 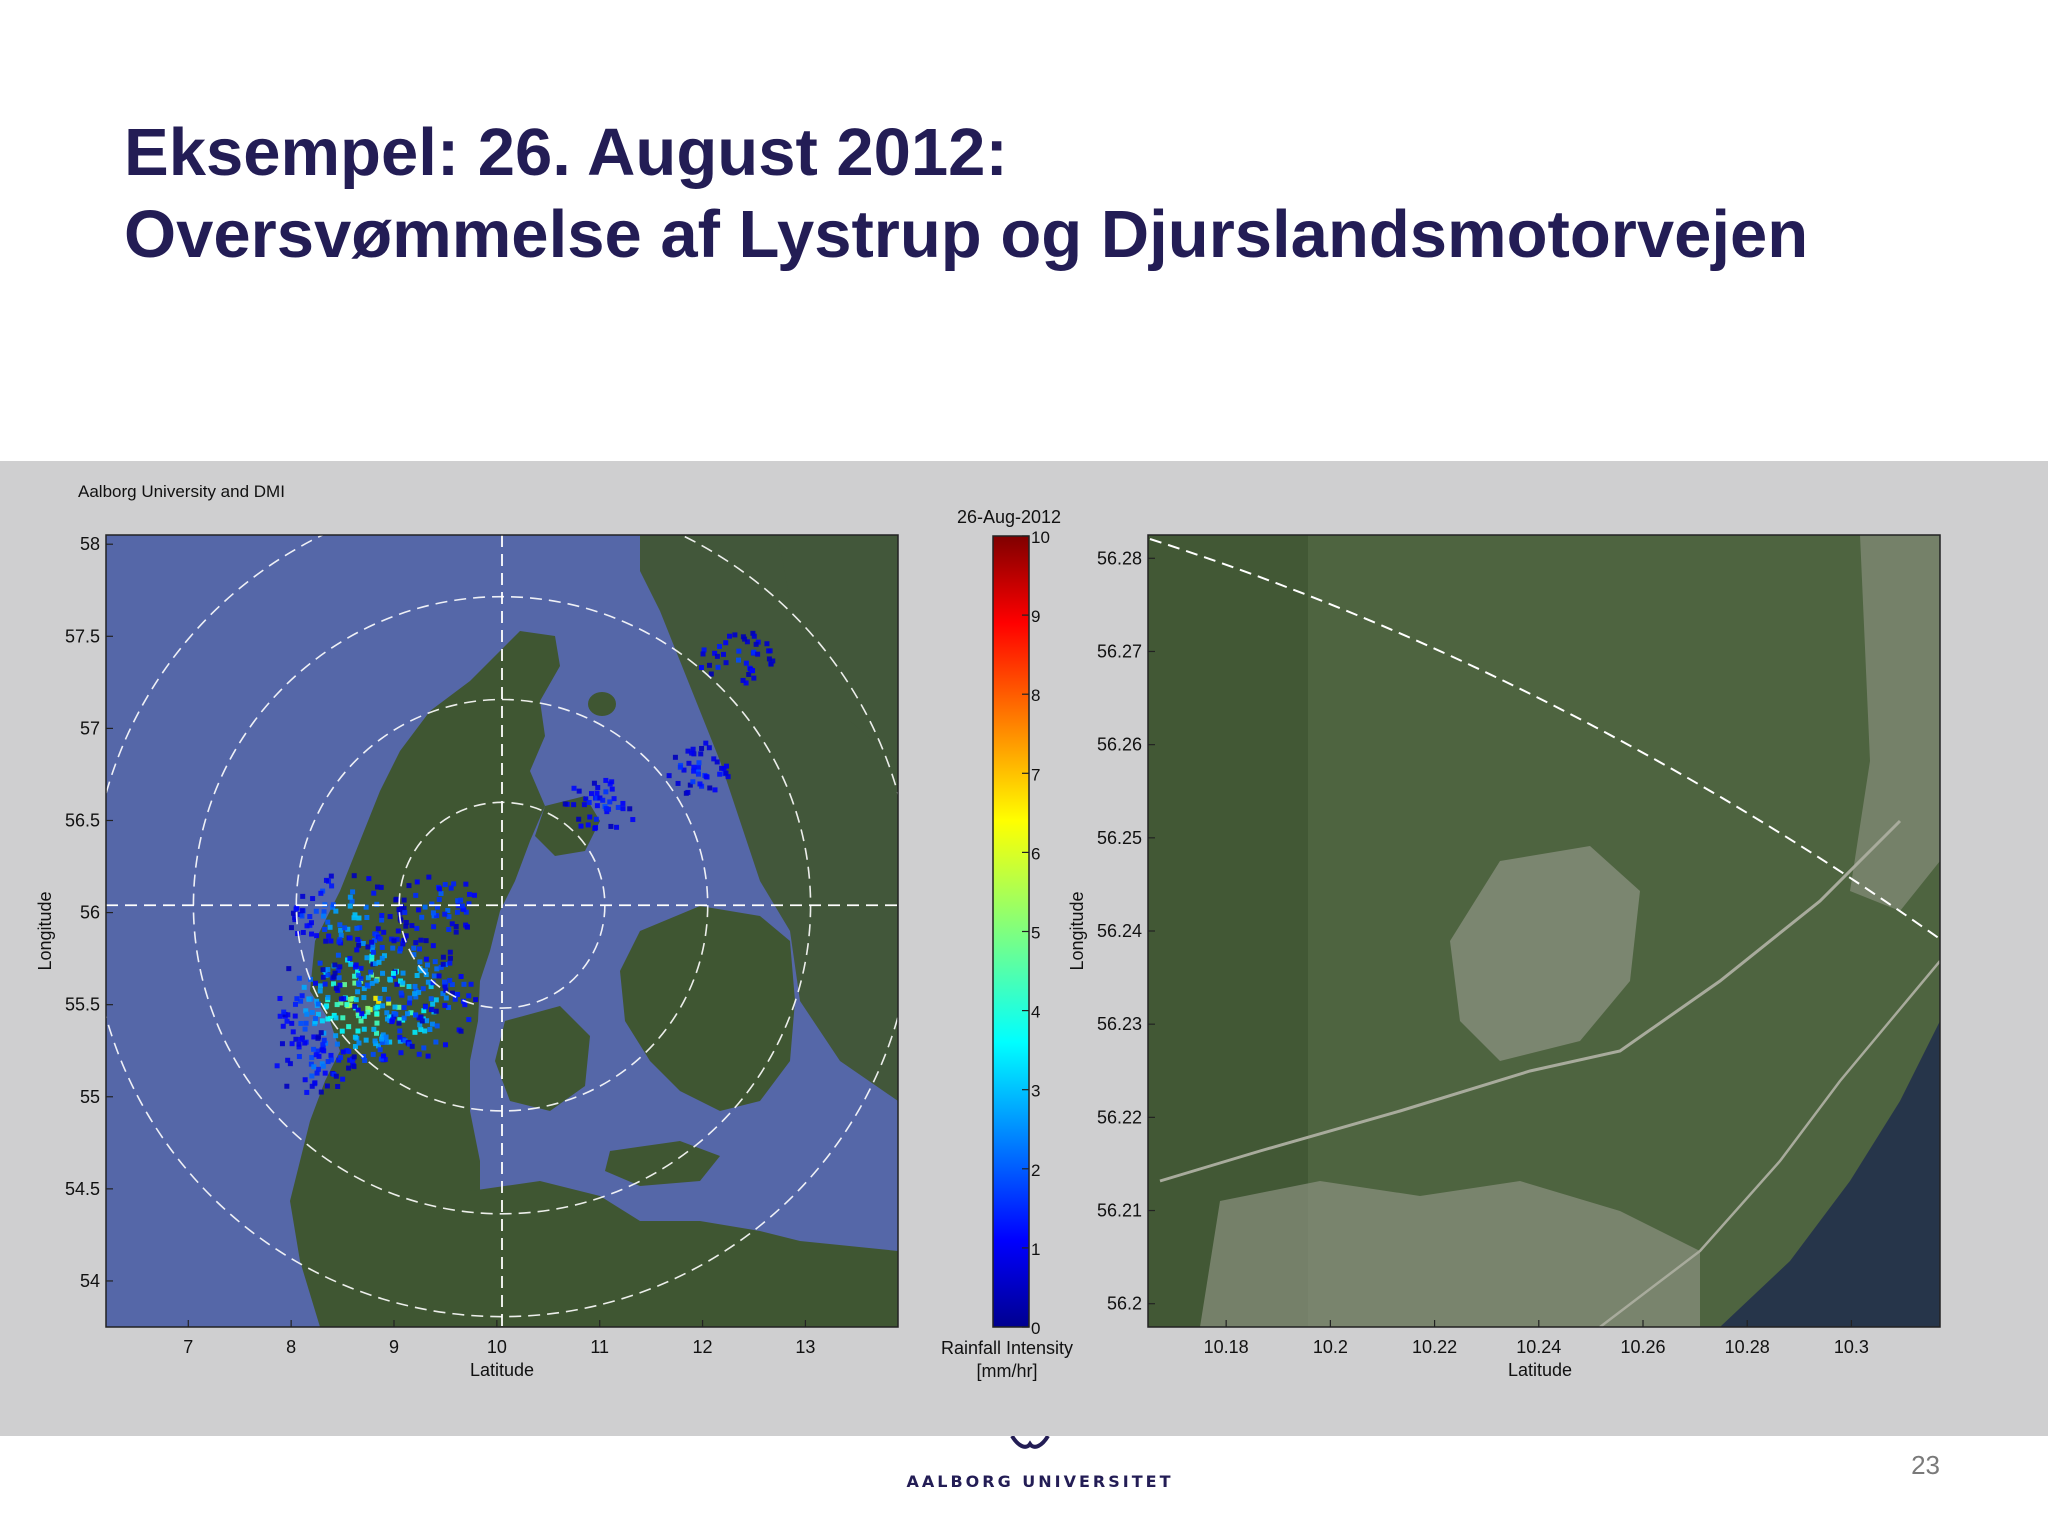 What do you see at coordinates (1119, 1024) in the screenshot?
I see `right-y-tick-label: 56.23` at bounding box center [1119, 1024].